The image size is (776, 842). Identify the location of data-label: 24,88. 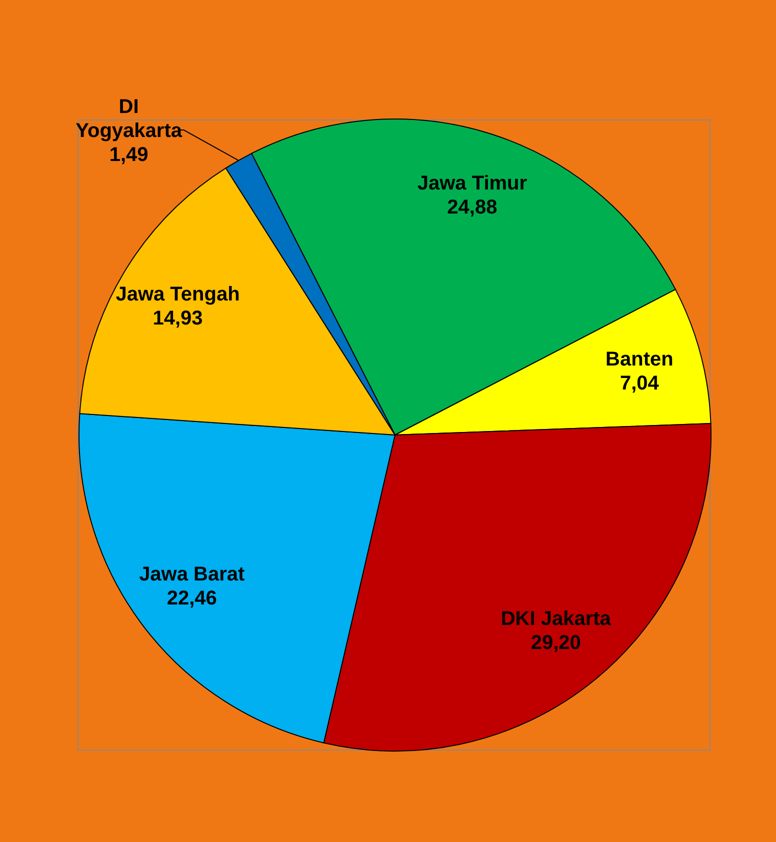
(472, 207).